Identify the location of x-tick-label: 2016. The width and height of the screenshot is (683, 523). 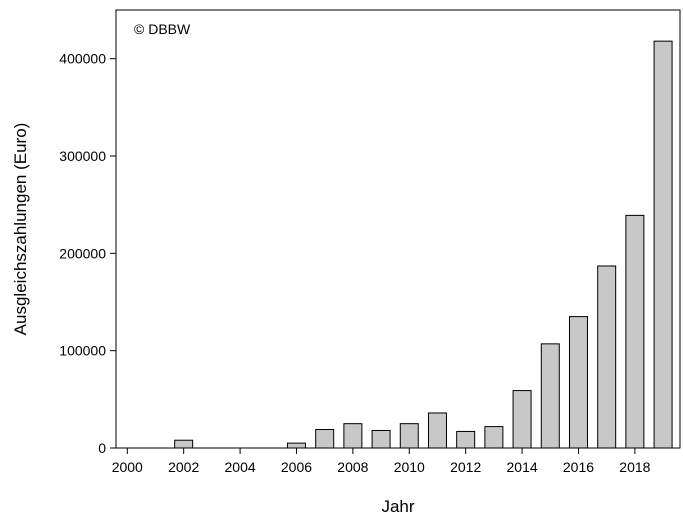
(578, 467).